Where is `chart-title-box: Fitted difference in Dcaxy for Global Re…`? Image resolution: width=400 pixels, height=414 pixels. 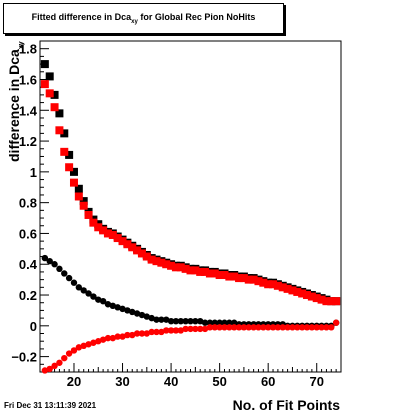 chart-title-box: Fitted difference in Dcaxy for Global Re… is located at coordinates (143, 18).